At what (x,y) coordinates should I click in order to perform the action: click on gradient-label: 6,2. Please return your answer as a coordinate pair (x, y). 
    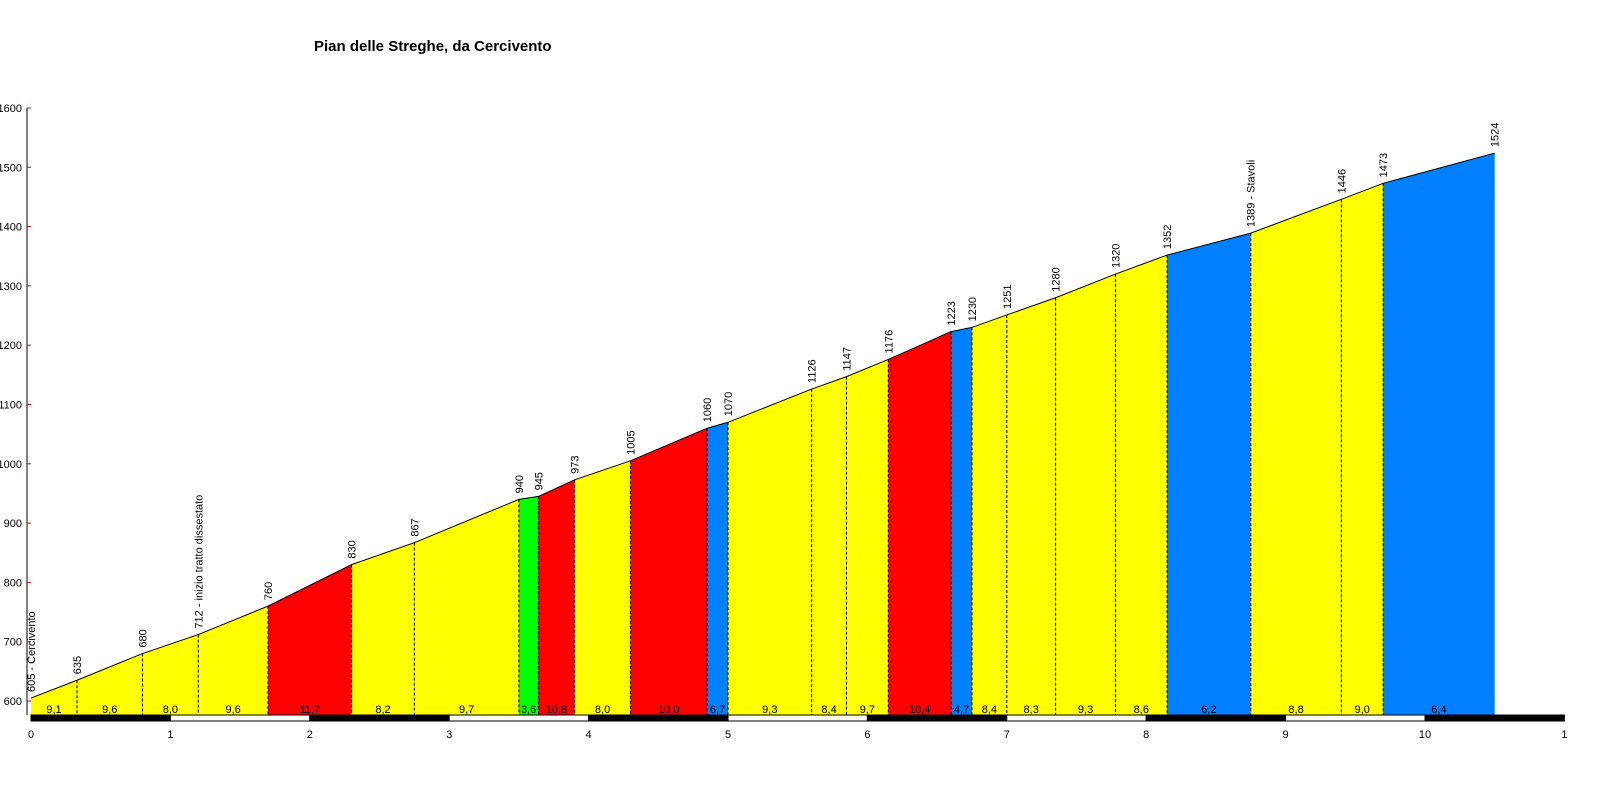
    Looking at the image, I should click on (1208, 710).